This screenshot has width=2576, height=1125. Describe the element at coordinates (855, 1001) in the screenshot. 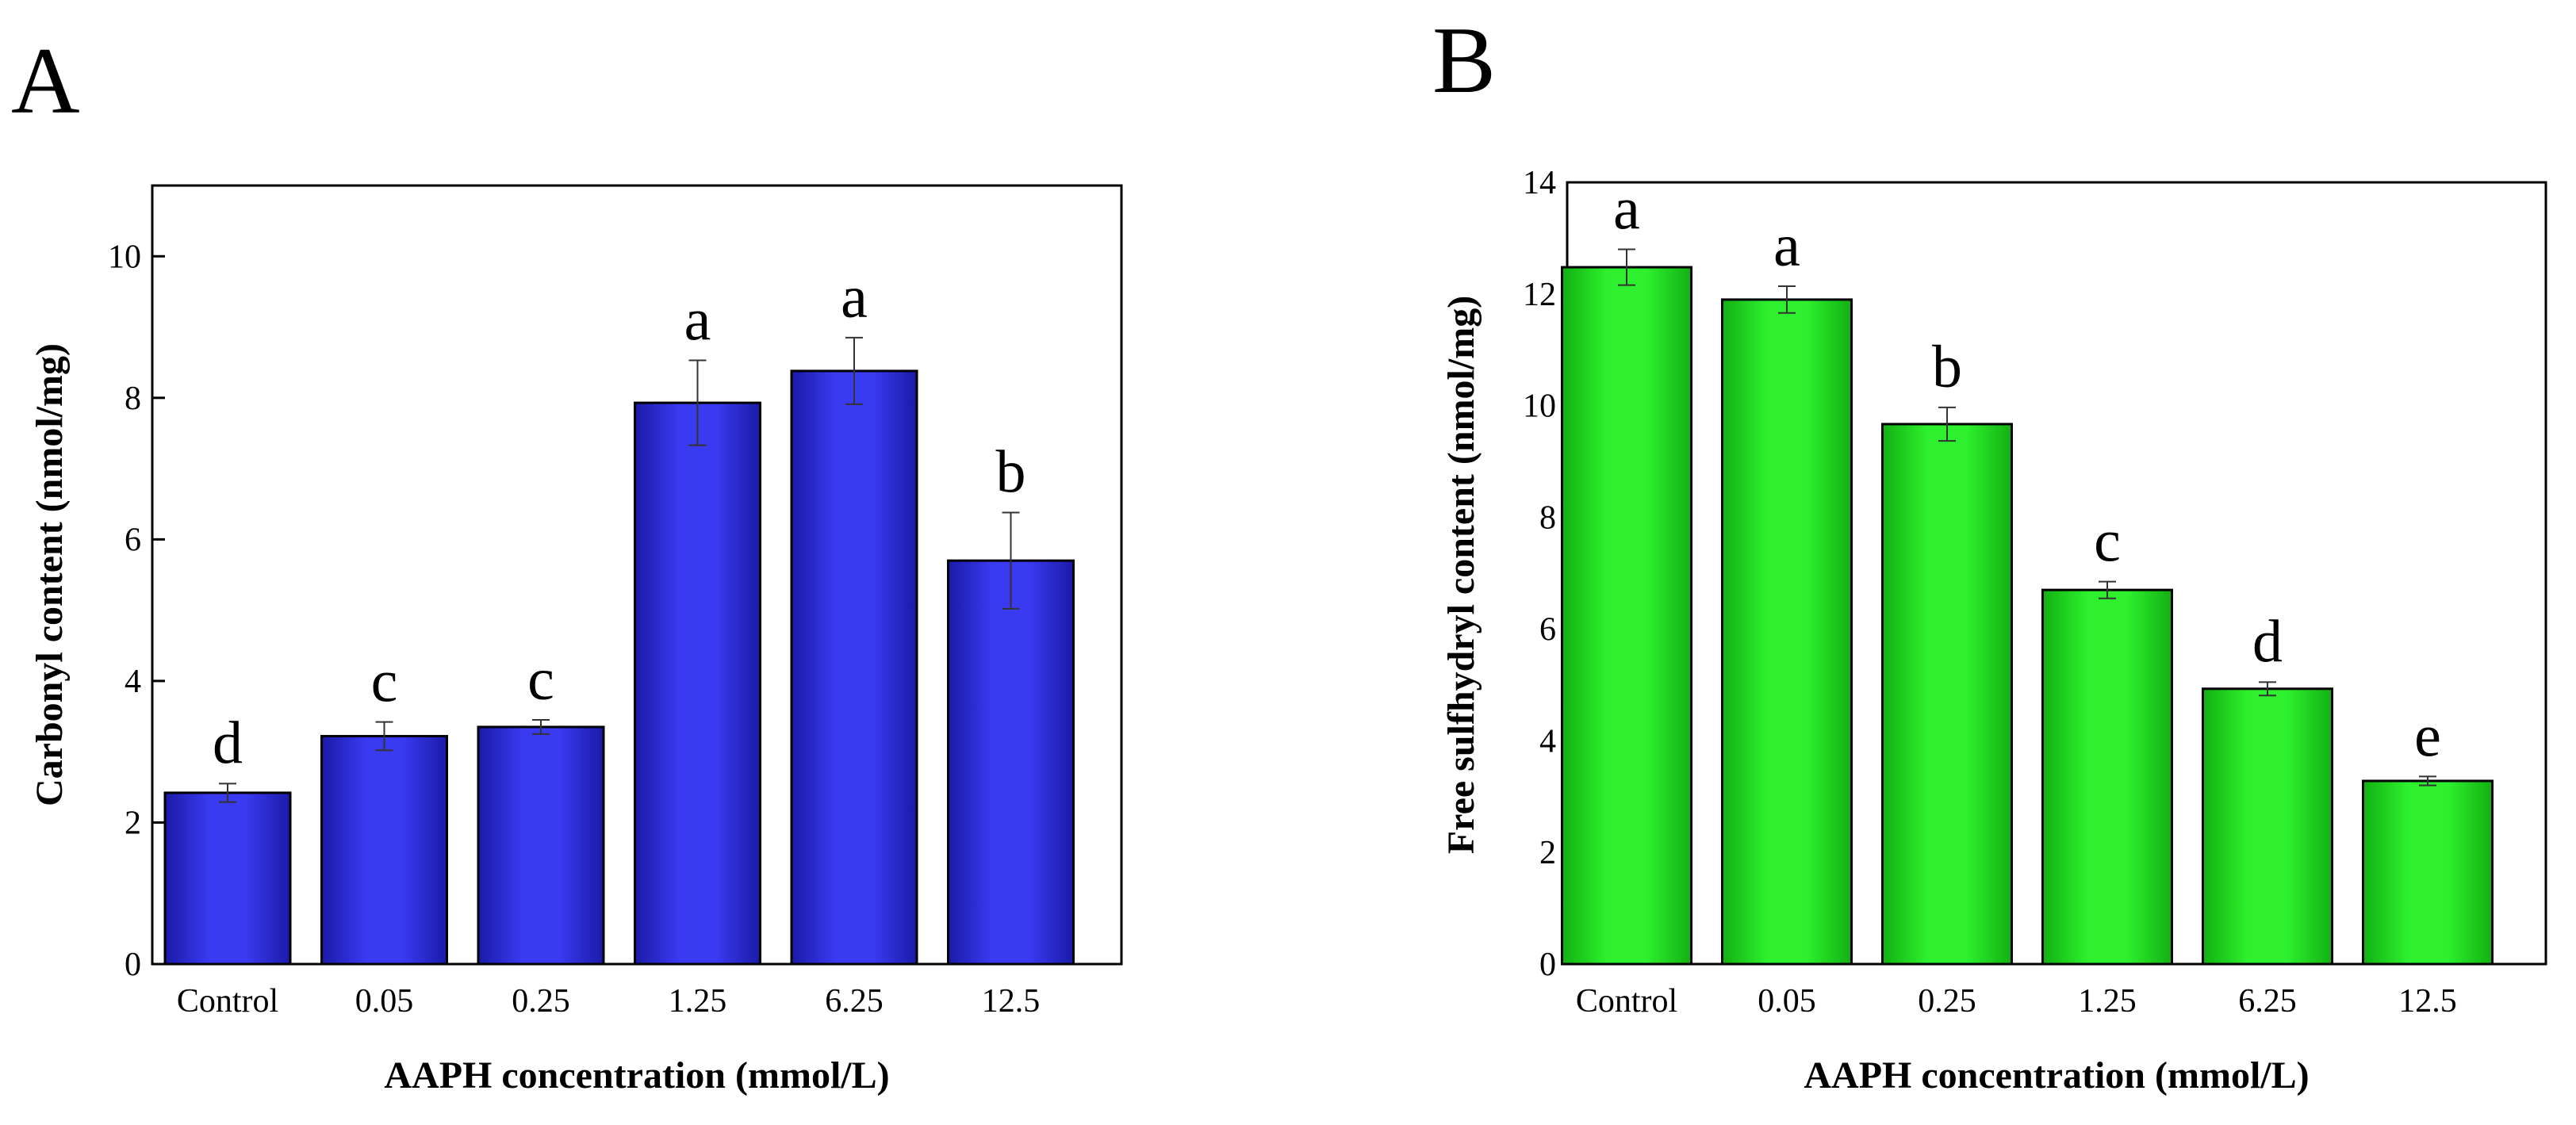

I see `panel-a-x-tick-label: 6.25` at that location.